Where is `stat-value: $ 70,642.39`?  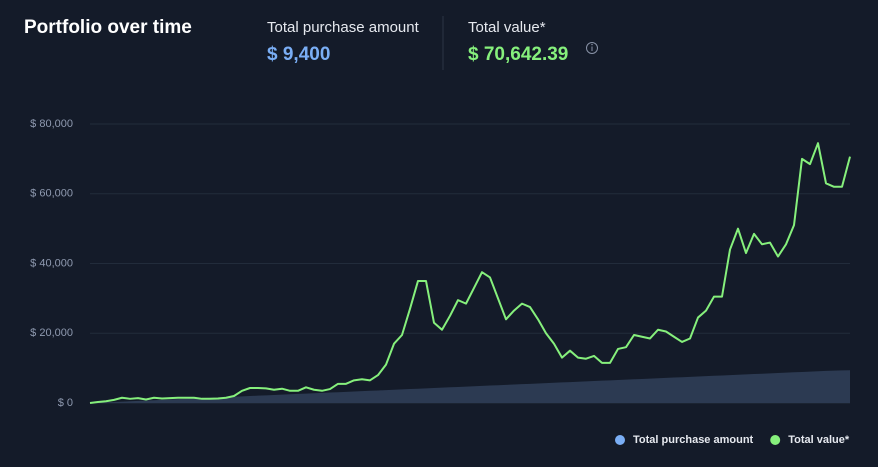
stat-value: $ 70,642.39 is located at coordinates (518, 54).